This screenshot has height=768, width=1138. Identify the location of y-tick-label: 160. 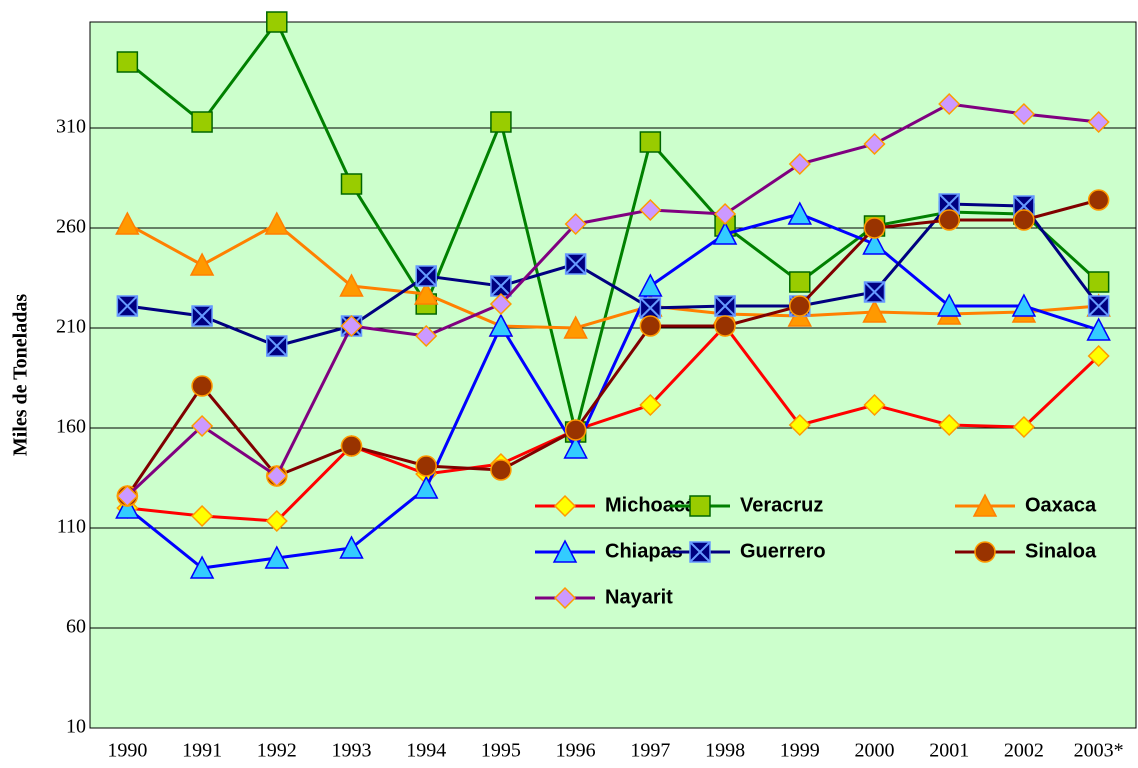
(71, 427).